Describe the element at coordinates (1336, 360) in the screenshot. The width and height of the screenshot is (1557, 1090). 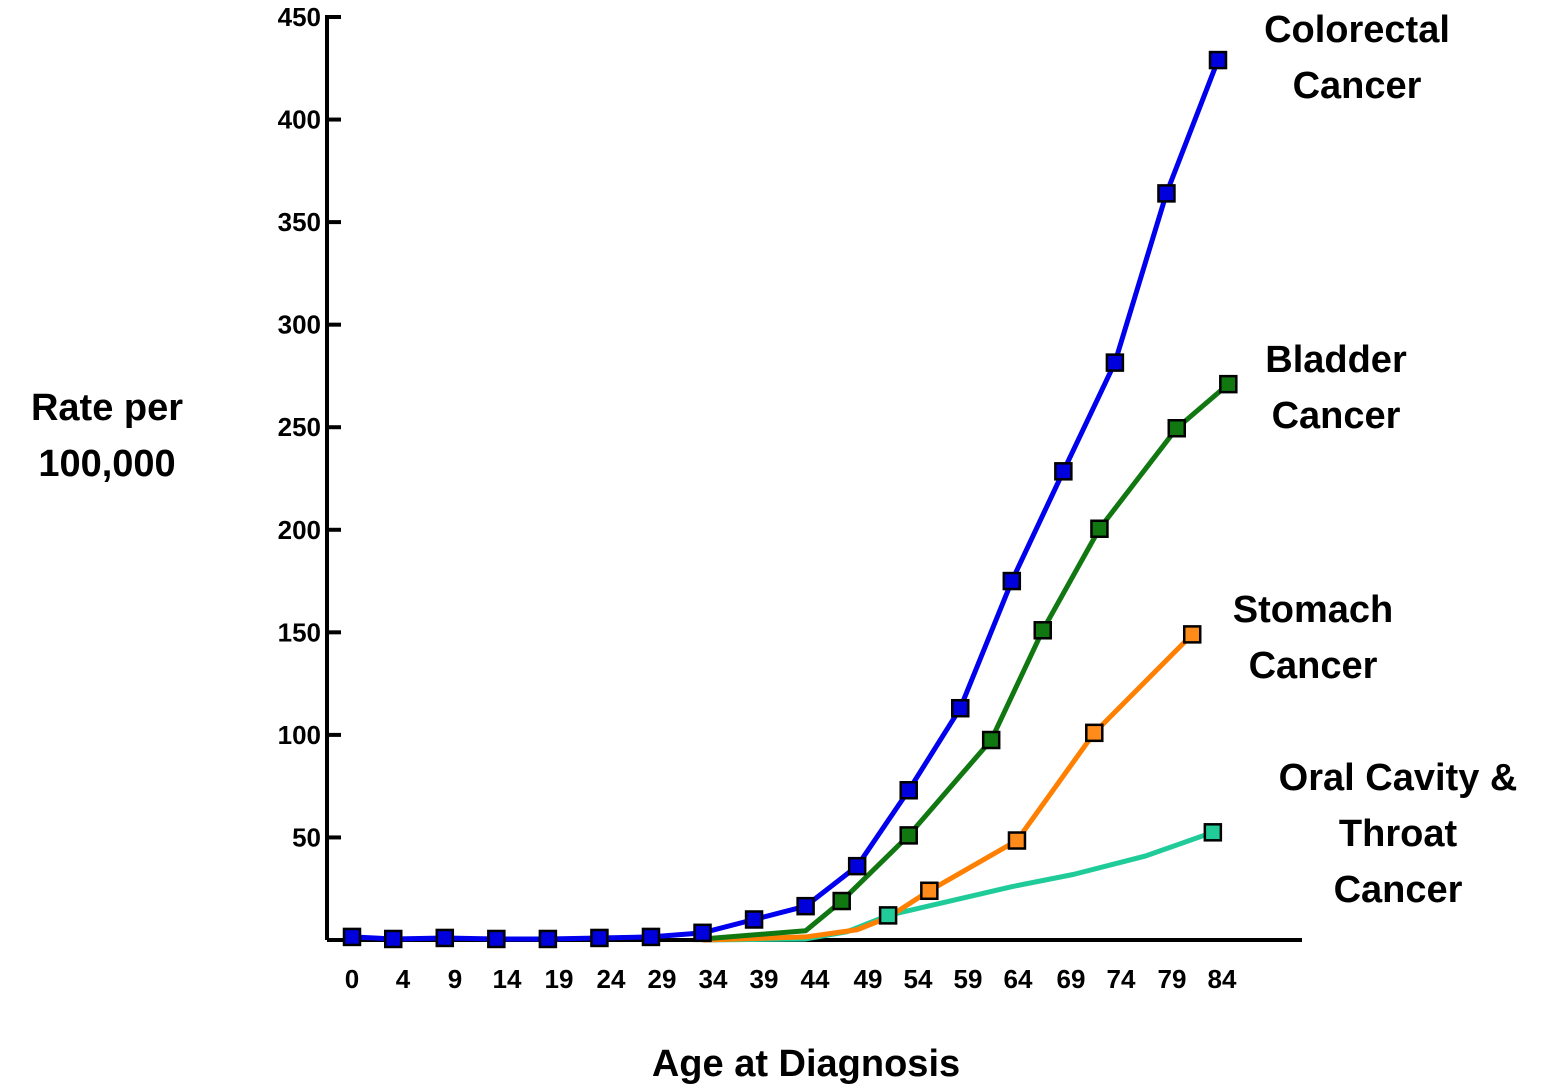
I see `series-label: Bladder` at that location.